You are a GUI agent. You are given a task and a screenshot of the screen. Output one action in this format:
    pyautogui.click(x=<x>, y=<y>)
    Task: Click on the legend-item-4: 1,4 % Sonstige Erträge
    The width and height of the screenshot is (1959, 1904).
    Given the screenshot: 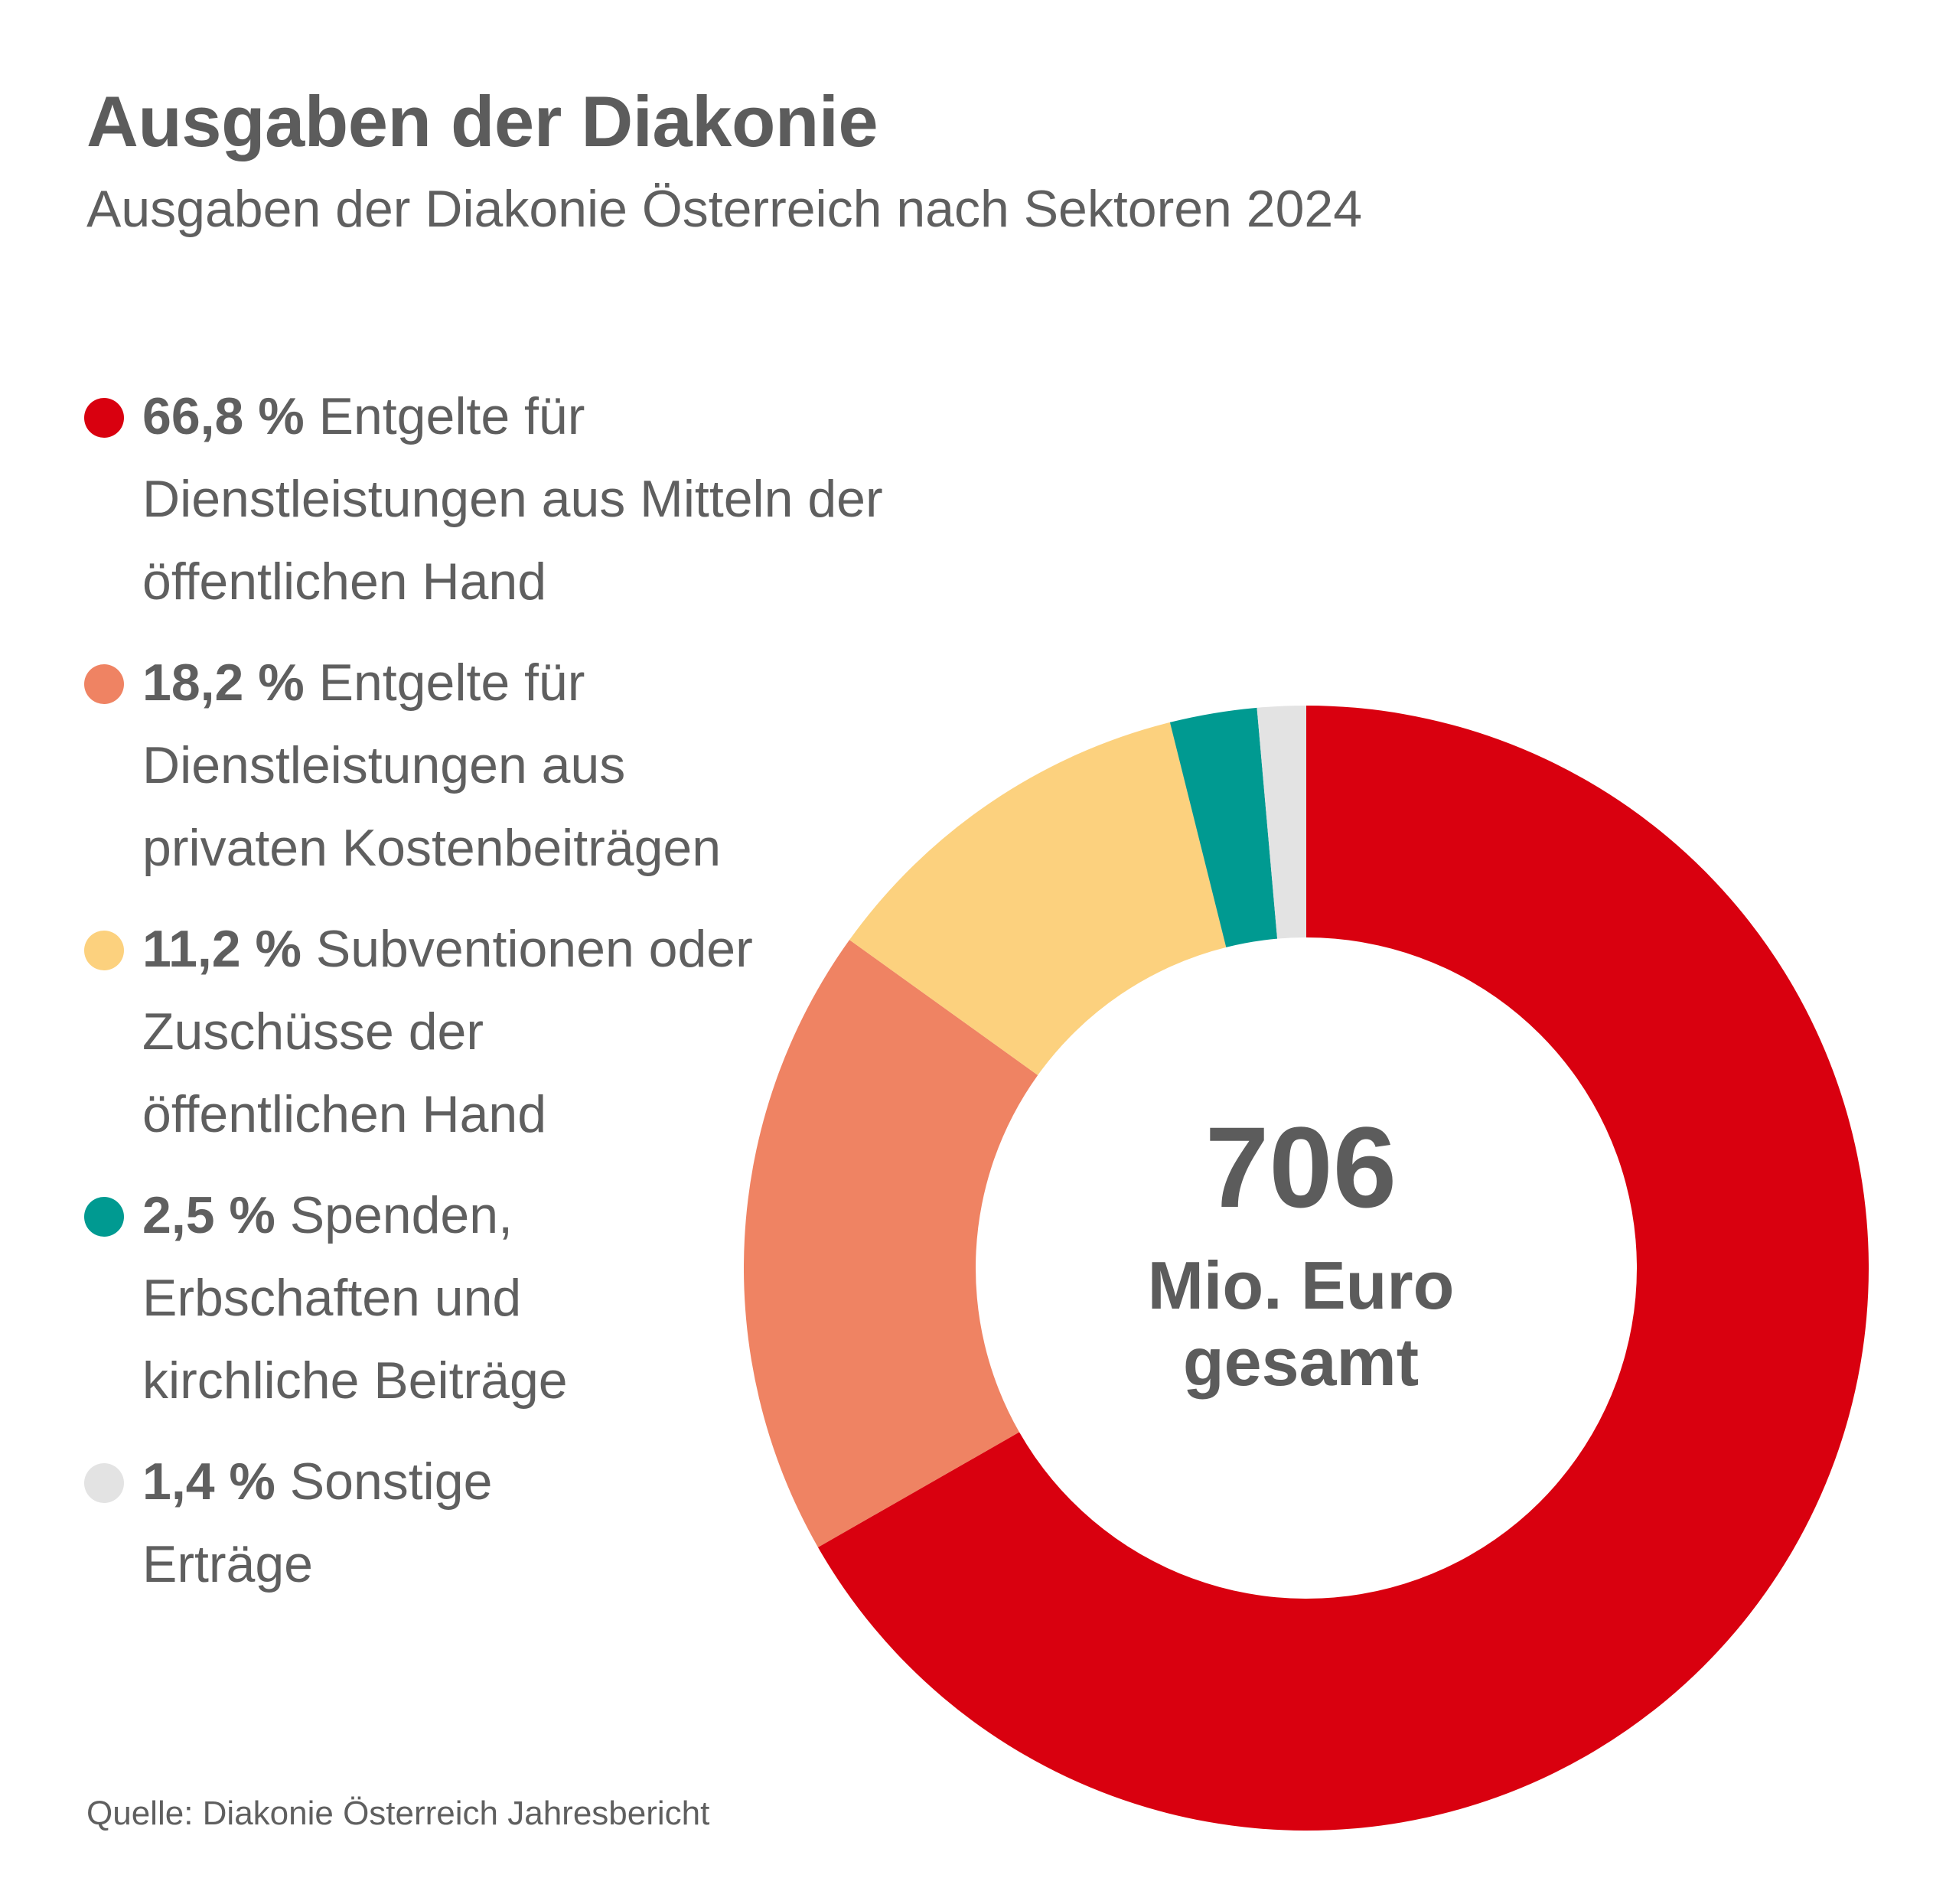 What is the action you would take?
    pyautogui.click(x=358, y=1523)
    